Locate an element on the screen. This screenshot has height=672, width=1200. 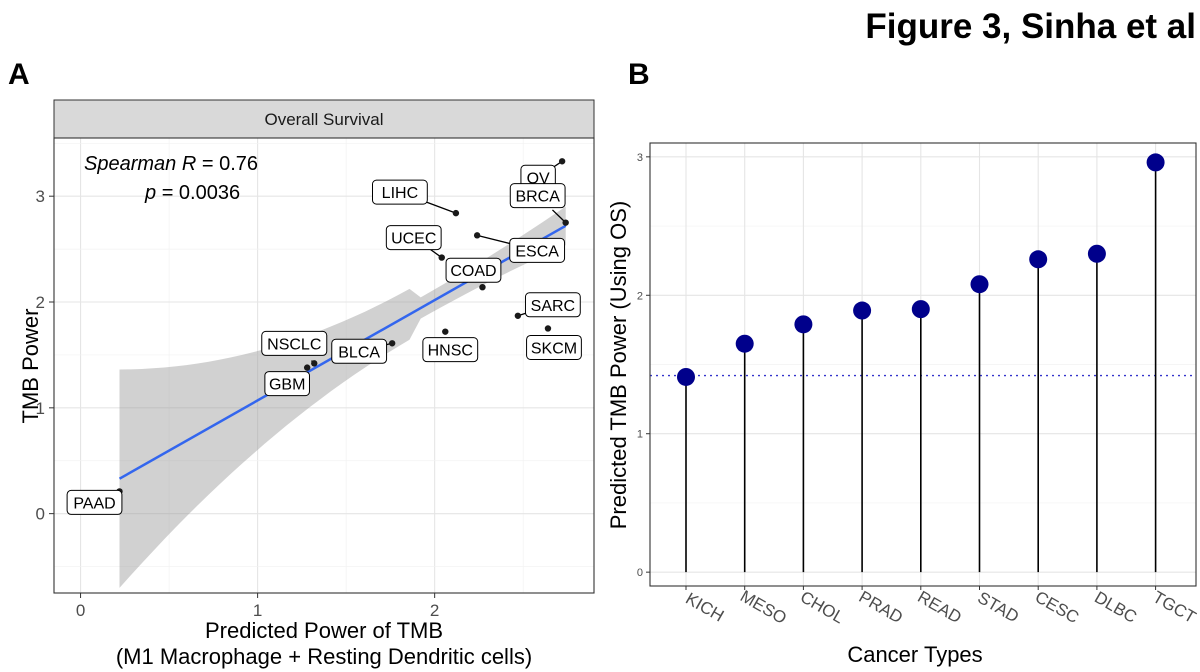
facet-strip-label: Overall Survival is located at coordinates (323, 119).